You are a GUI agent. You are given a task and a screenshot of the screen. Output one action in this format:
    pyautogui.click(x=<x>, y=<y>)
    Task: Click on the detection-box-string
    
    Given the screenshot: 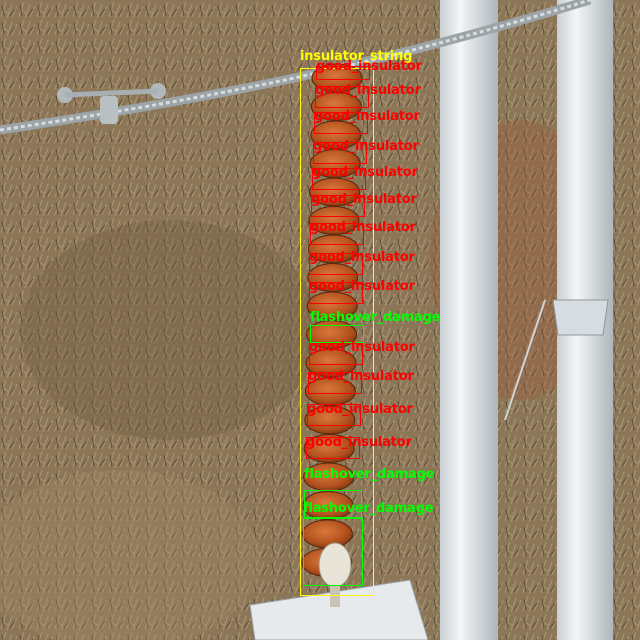 What is the action you would take?
    pyautogui.click(x=337, y=332)
    